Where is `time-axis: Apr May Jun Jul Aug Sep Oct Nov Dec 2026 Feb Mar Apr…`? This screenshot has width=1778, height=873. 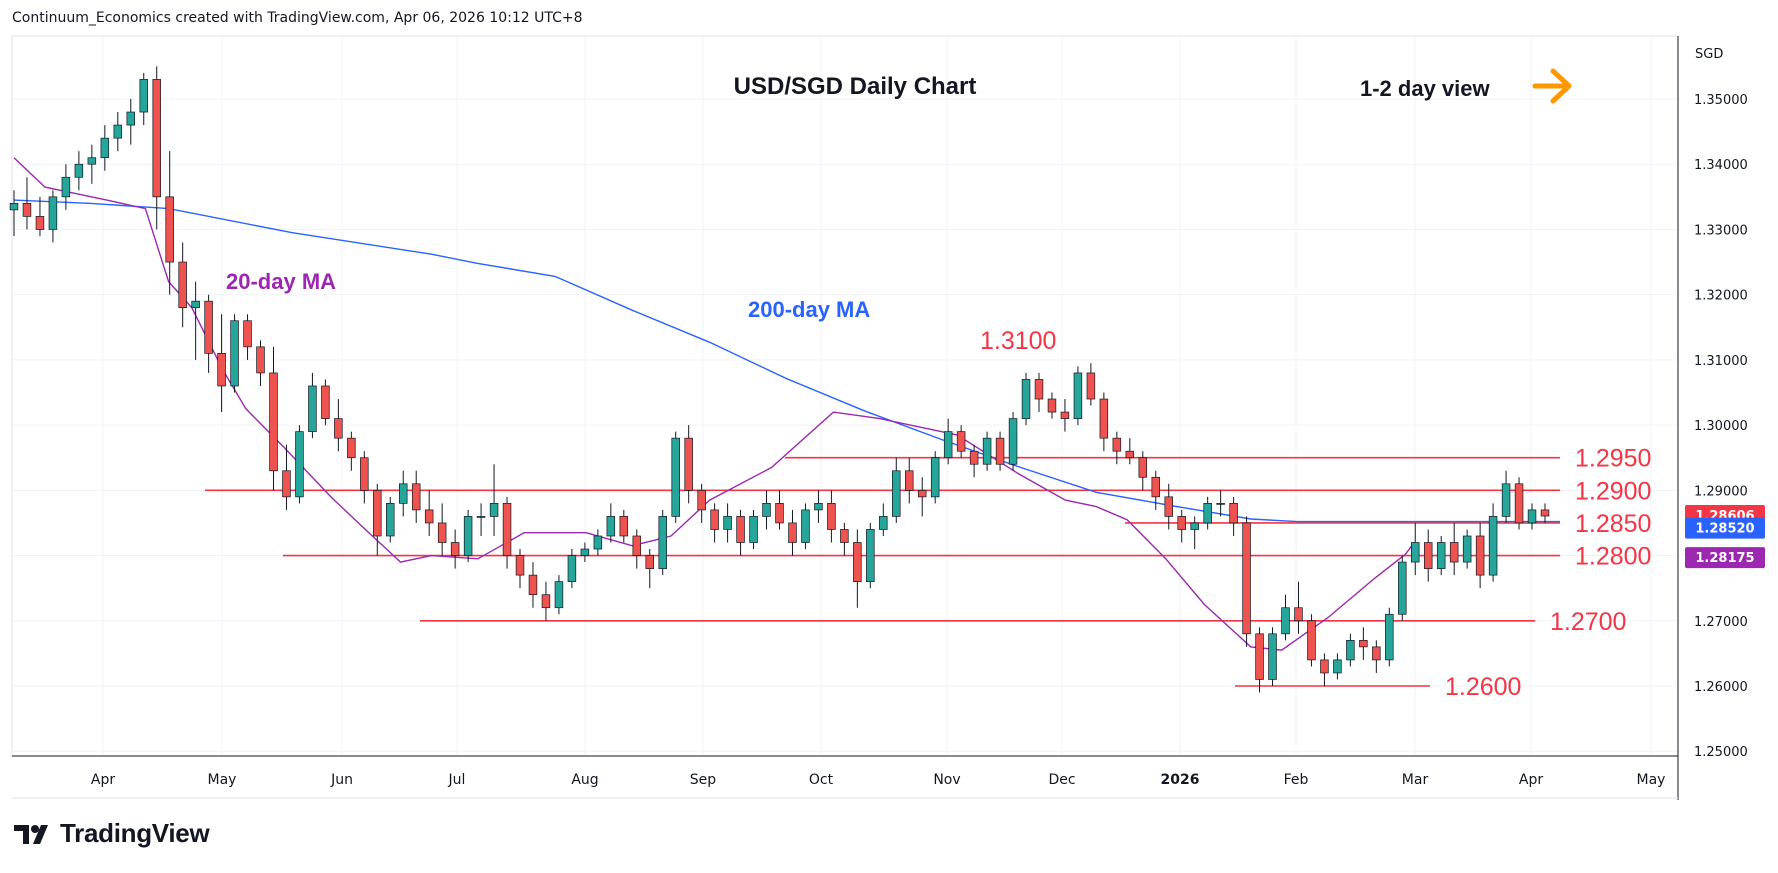
time-axis: Apr May Jun Jul Aug Sep Oct Nov Dec 2026 Feb Mar Apr… is located at coordinates (878, 780).